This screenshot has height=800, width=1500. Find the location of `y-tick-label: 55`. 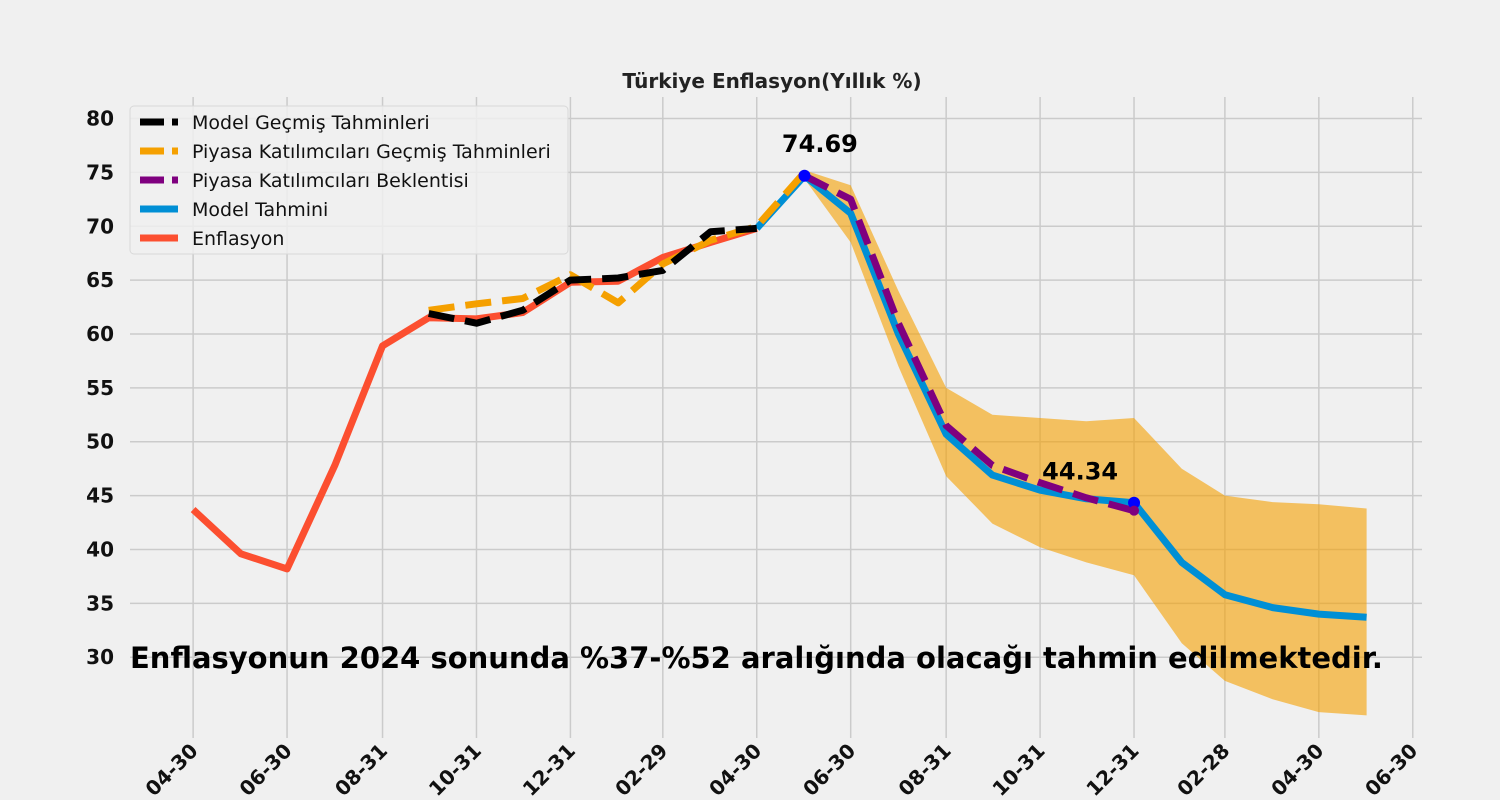

y-tick-label: 55 is located at coordinates (100, 388).